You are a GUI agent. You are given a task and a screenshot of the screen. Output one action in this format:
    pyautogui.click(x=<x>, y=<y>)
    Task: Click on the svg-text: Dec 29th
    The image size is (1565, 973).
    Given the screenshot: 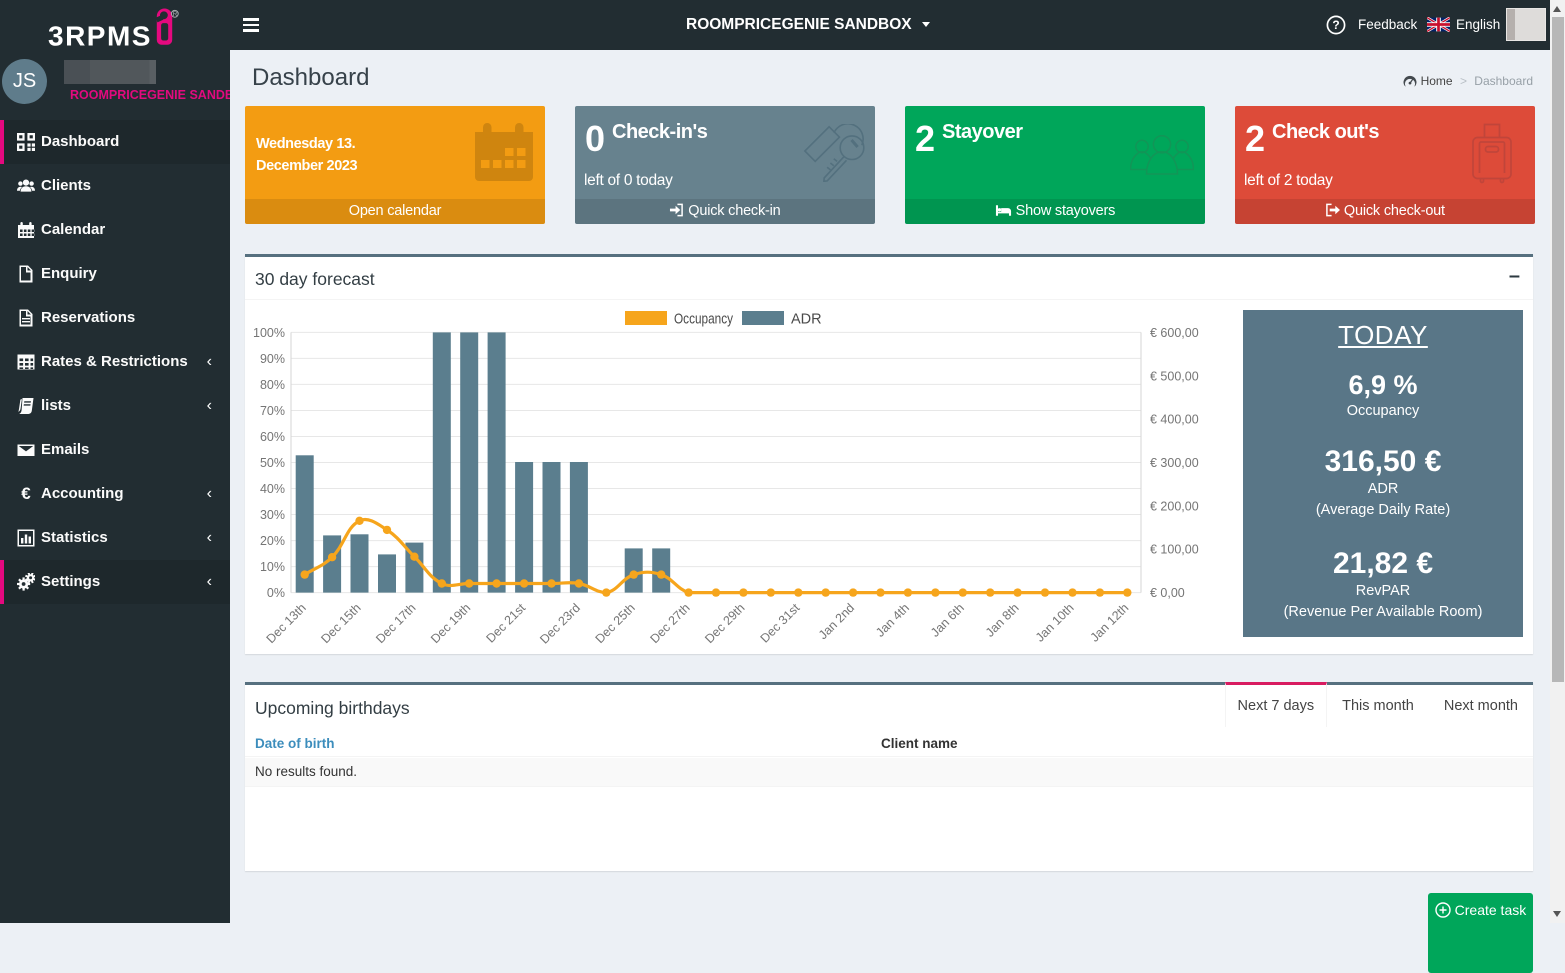 What is the action you would take?
    pyautogui.click(x=724, y=623)
    